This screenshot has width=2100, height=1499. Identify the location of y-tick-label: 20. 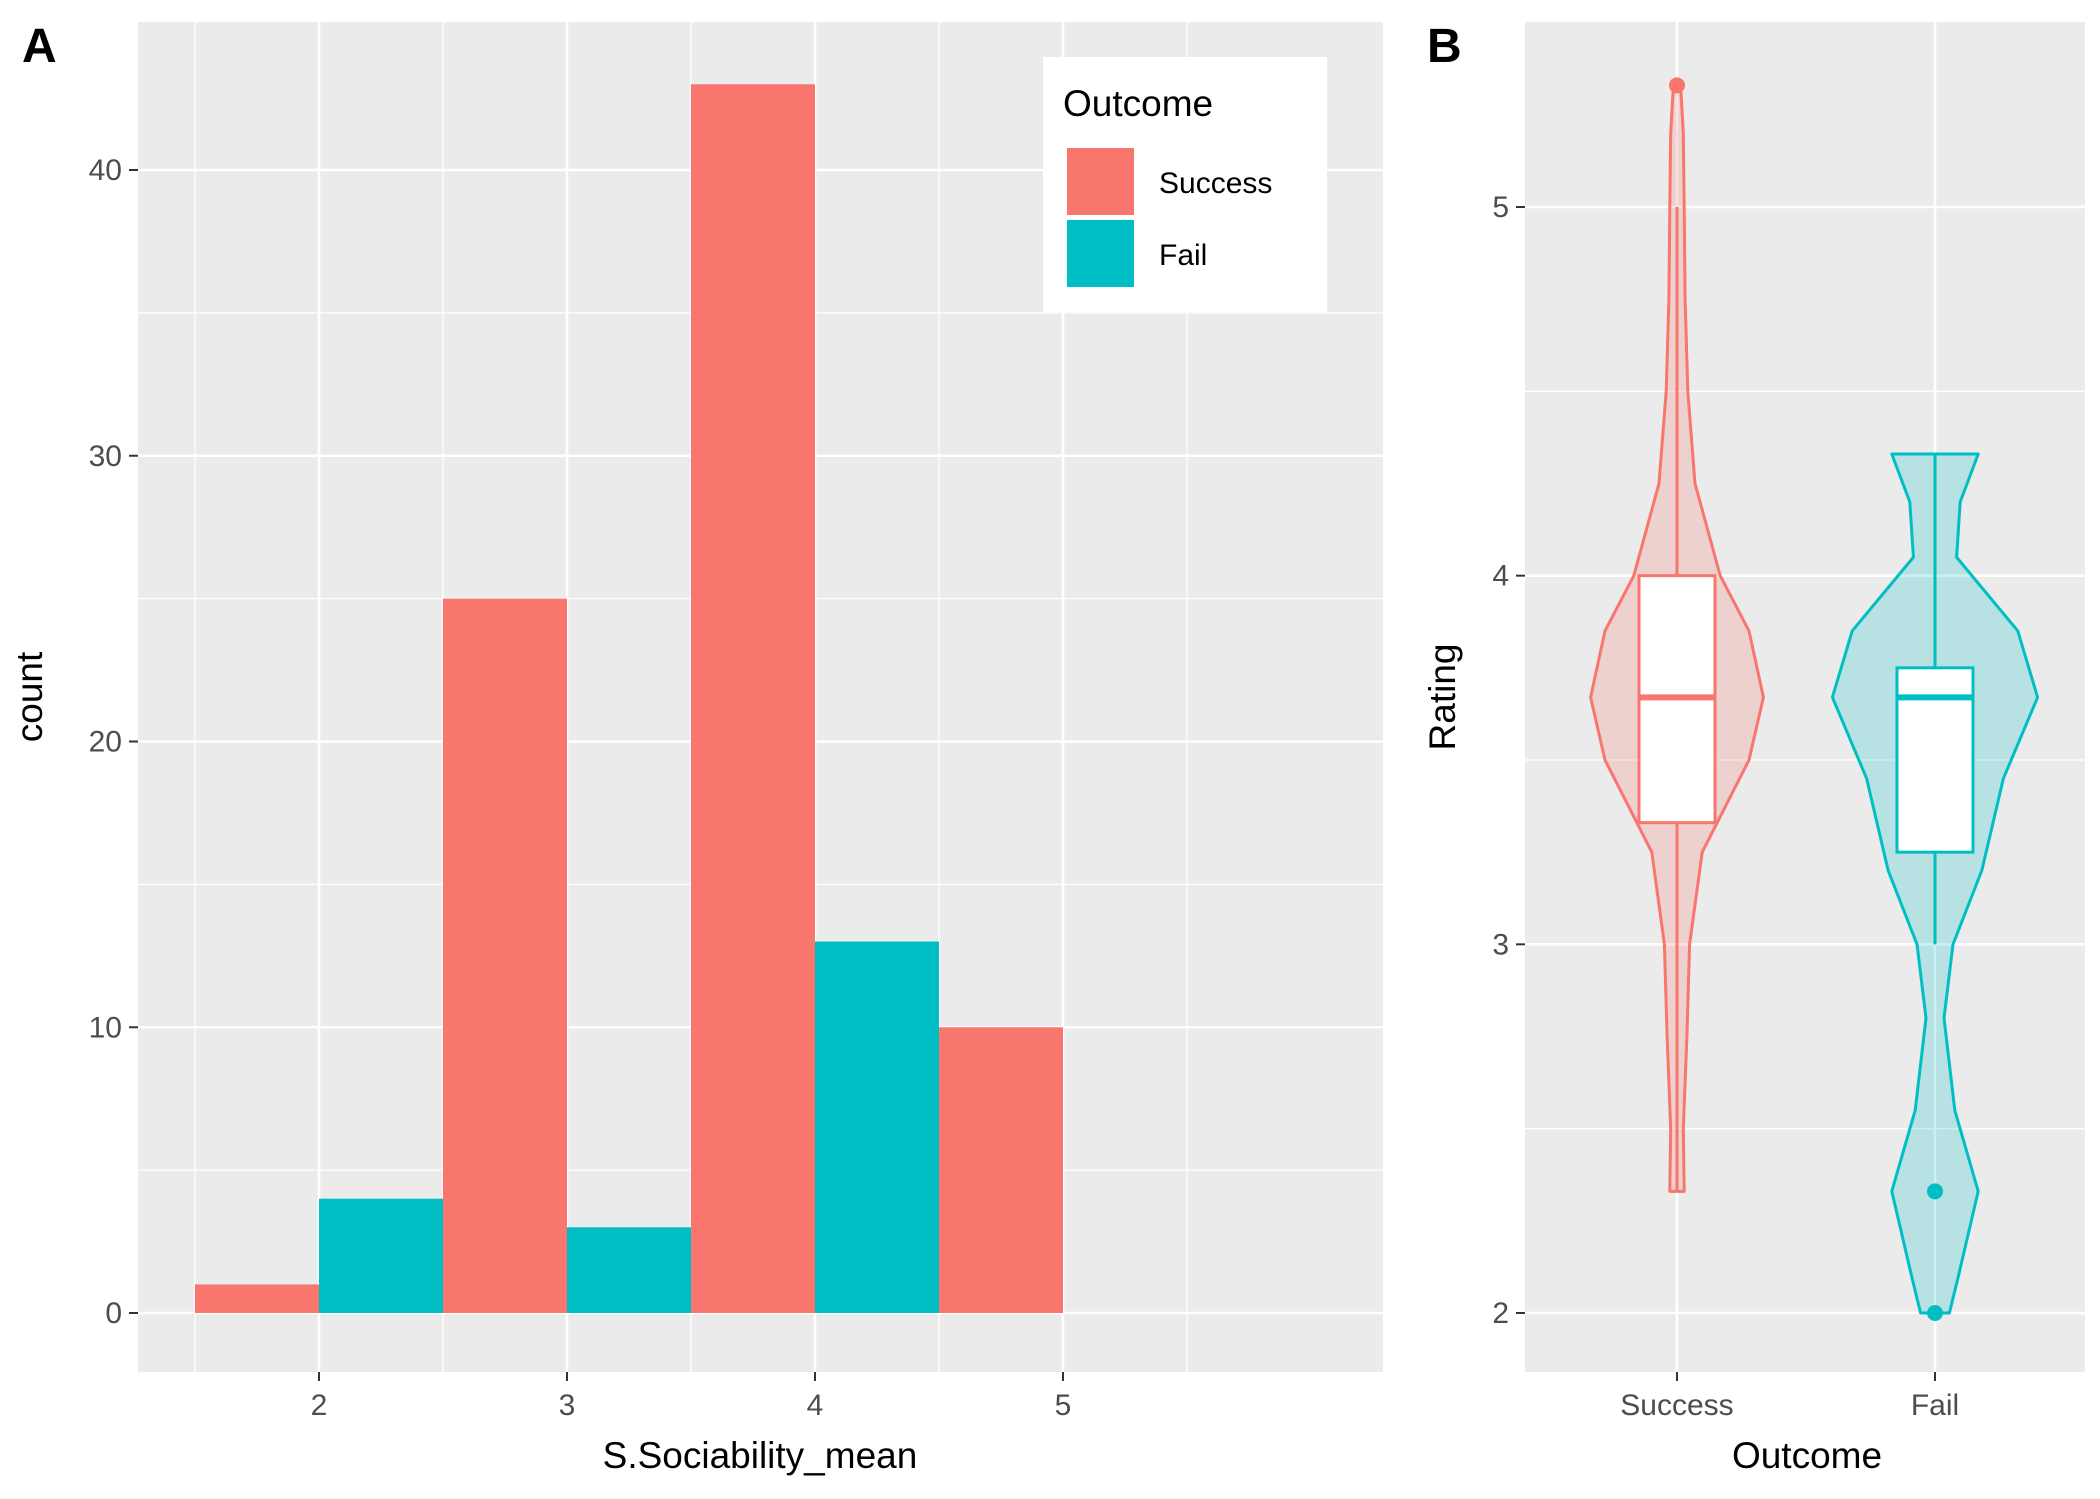
(105, 742).